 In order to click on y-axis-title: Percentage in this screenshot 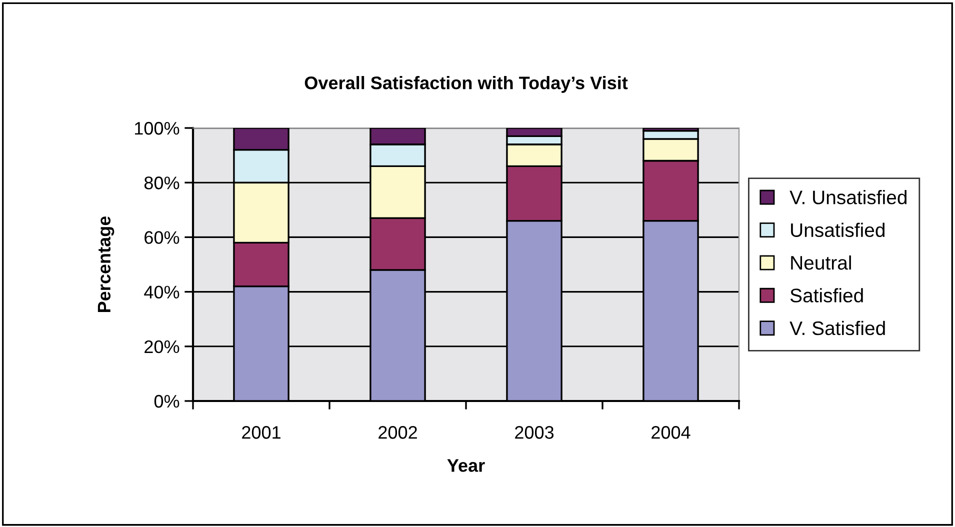, I will do `click(106, 264)`.